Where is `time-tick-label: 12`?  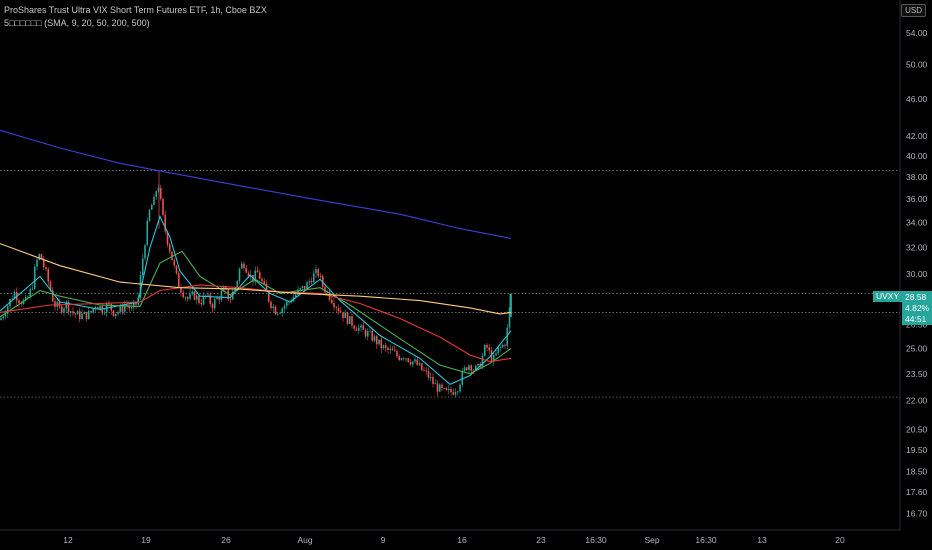
time-tick-label: 12 is located at coordinates (68, 540).